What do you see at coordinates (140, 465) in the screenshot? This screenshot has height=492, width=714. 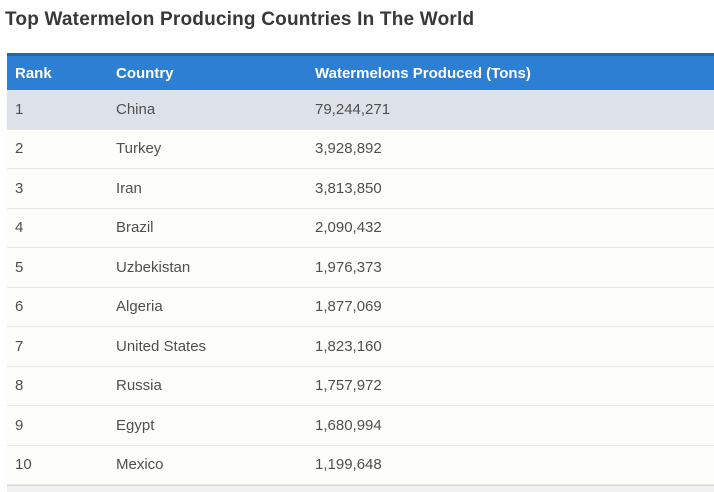 I see `cell-country: Mexico` at bounding box center [140, 465].